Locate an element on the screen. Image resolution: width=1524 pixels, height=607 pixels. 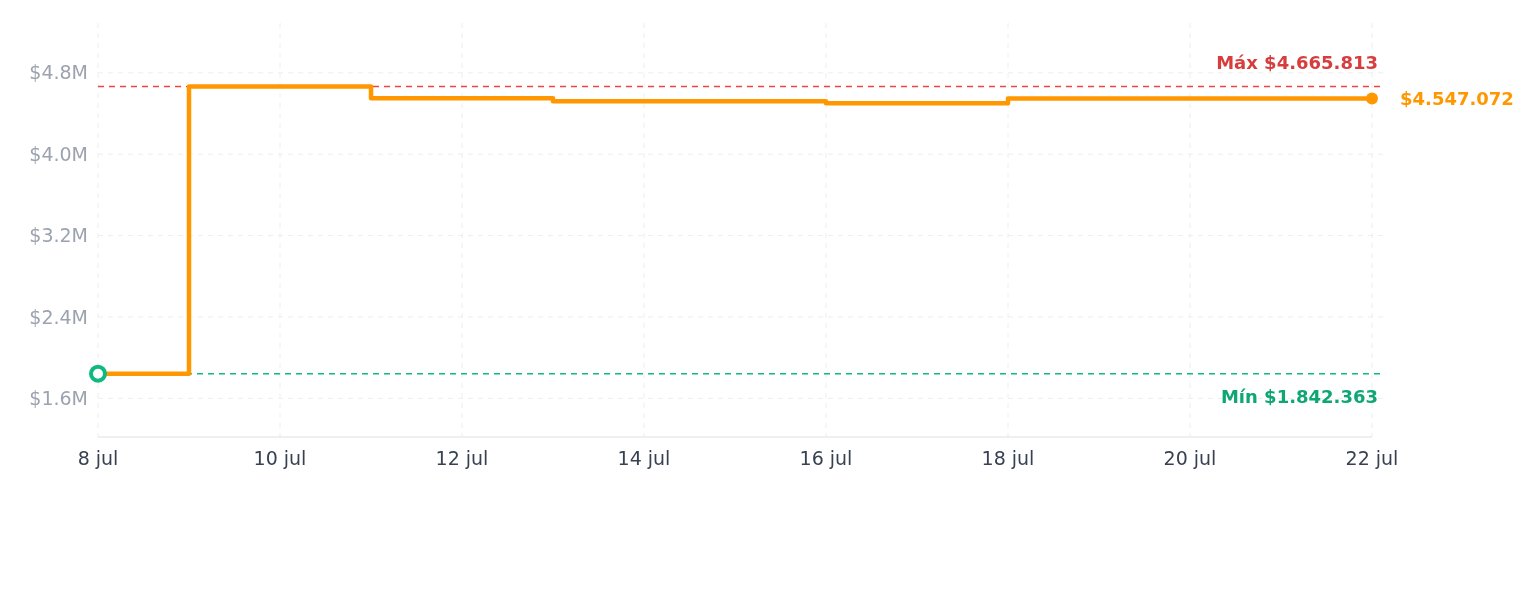
x-tick-label: 10 jul is located at coordinates (280, 458).